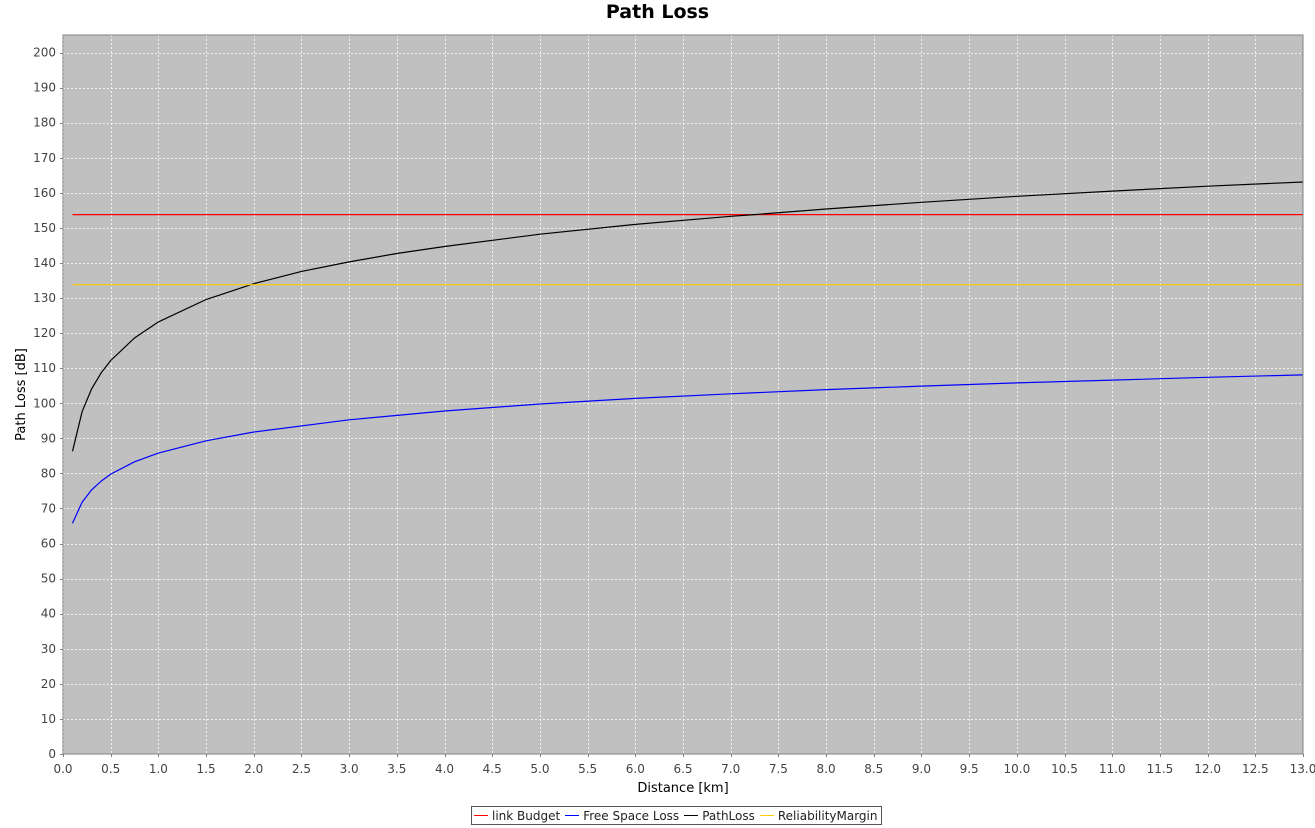  I want to click on x-tick-label: 12.5, so click(1255, 769).